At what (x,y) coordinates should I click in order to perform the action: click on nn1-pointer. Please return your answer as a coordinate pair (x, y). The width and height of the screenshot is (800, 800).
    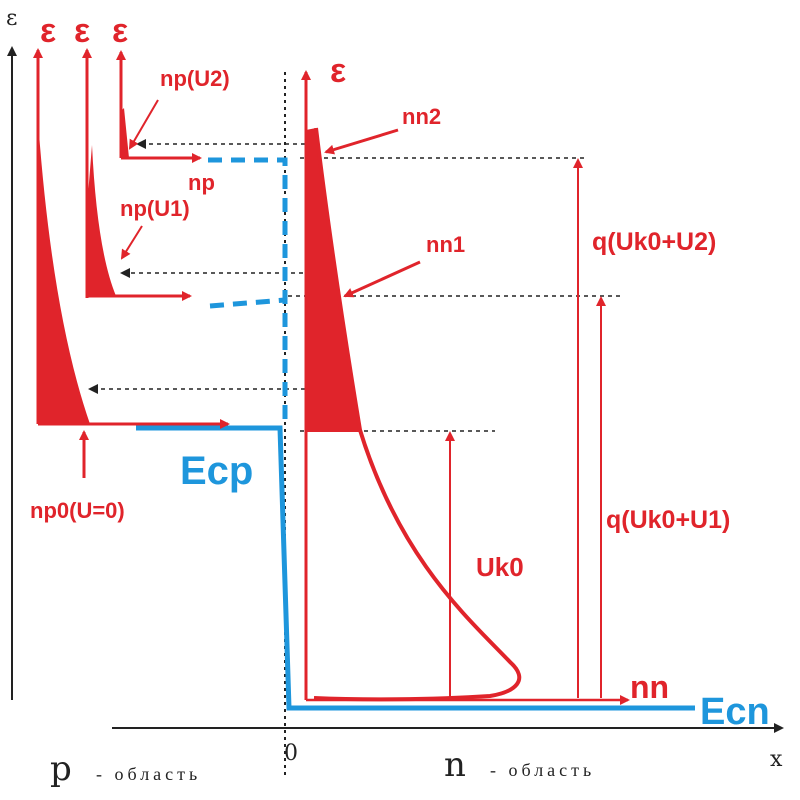
    Looking at the image, I should click on (382, 279).